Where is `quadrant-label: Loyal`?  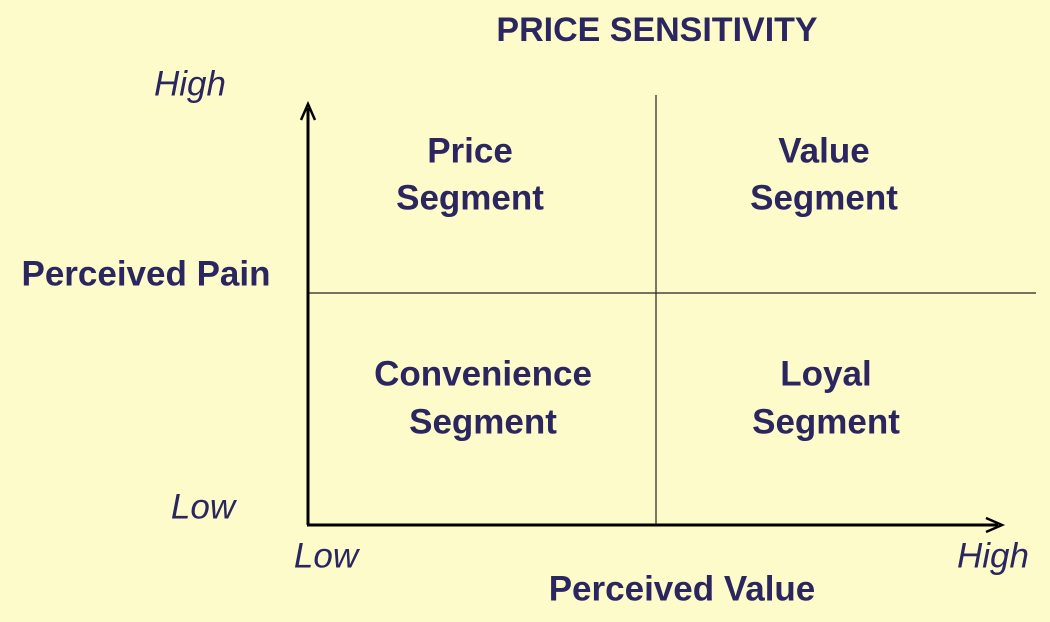 quadrant-label: Loyal is located at coordinates (825, 373).